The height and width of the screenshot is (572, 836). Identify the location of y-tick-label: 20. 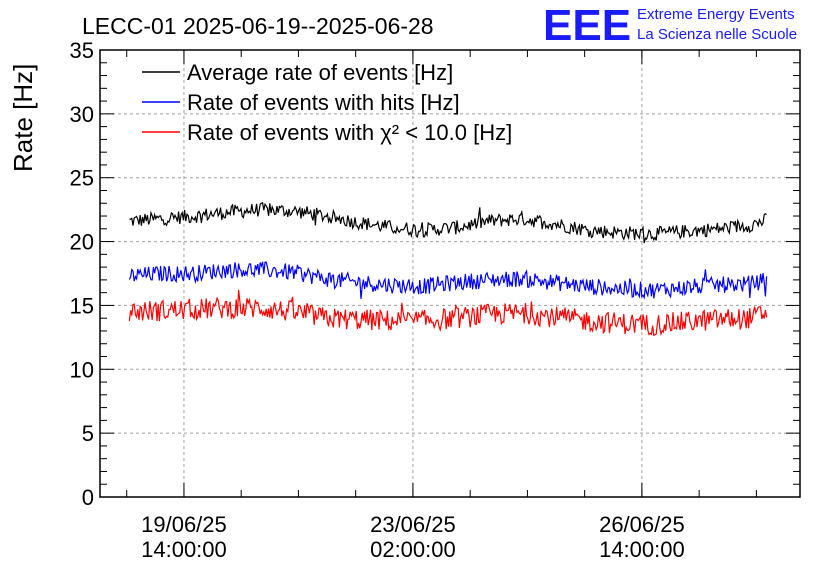
(82, 242).